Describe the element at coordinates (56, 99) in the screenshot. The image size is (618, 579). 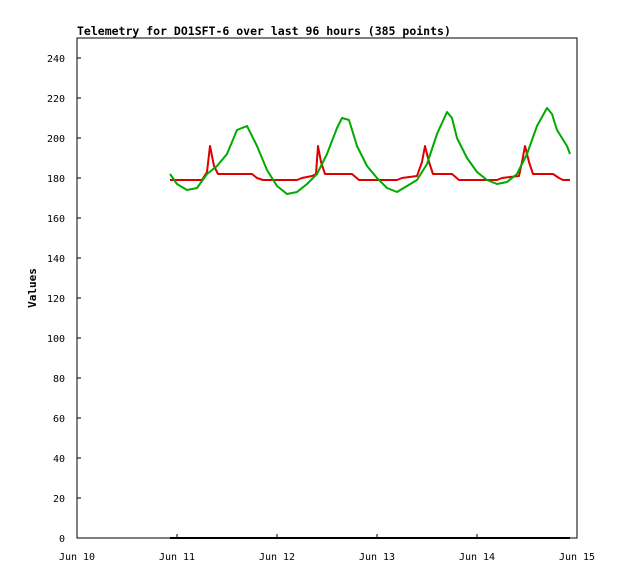
I see `y-tick-label: 220` at that location.